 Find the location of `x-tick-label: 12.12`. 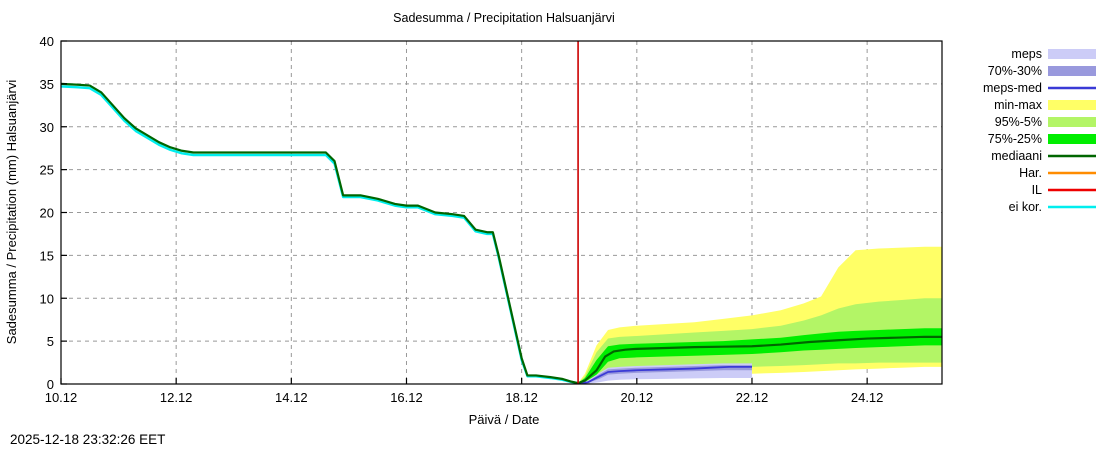

x-tick-label: 12.12 is located at coordinates (176, 397).